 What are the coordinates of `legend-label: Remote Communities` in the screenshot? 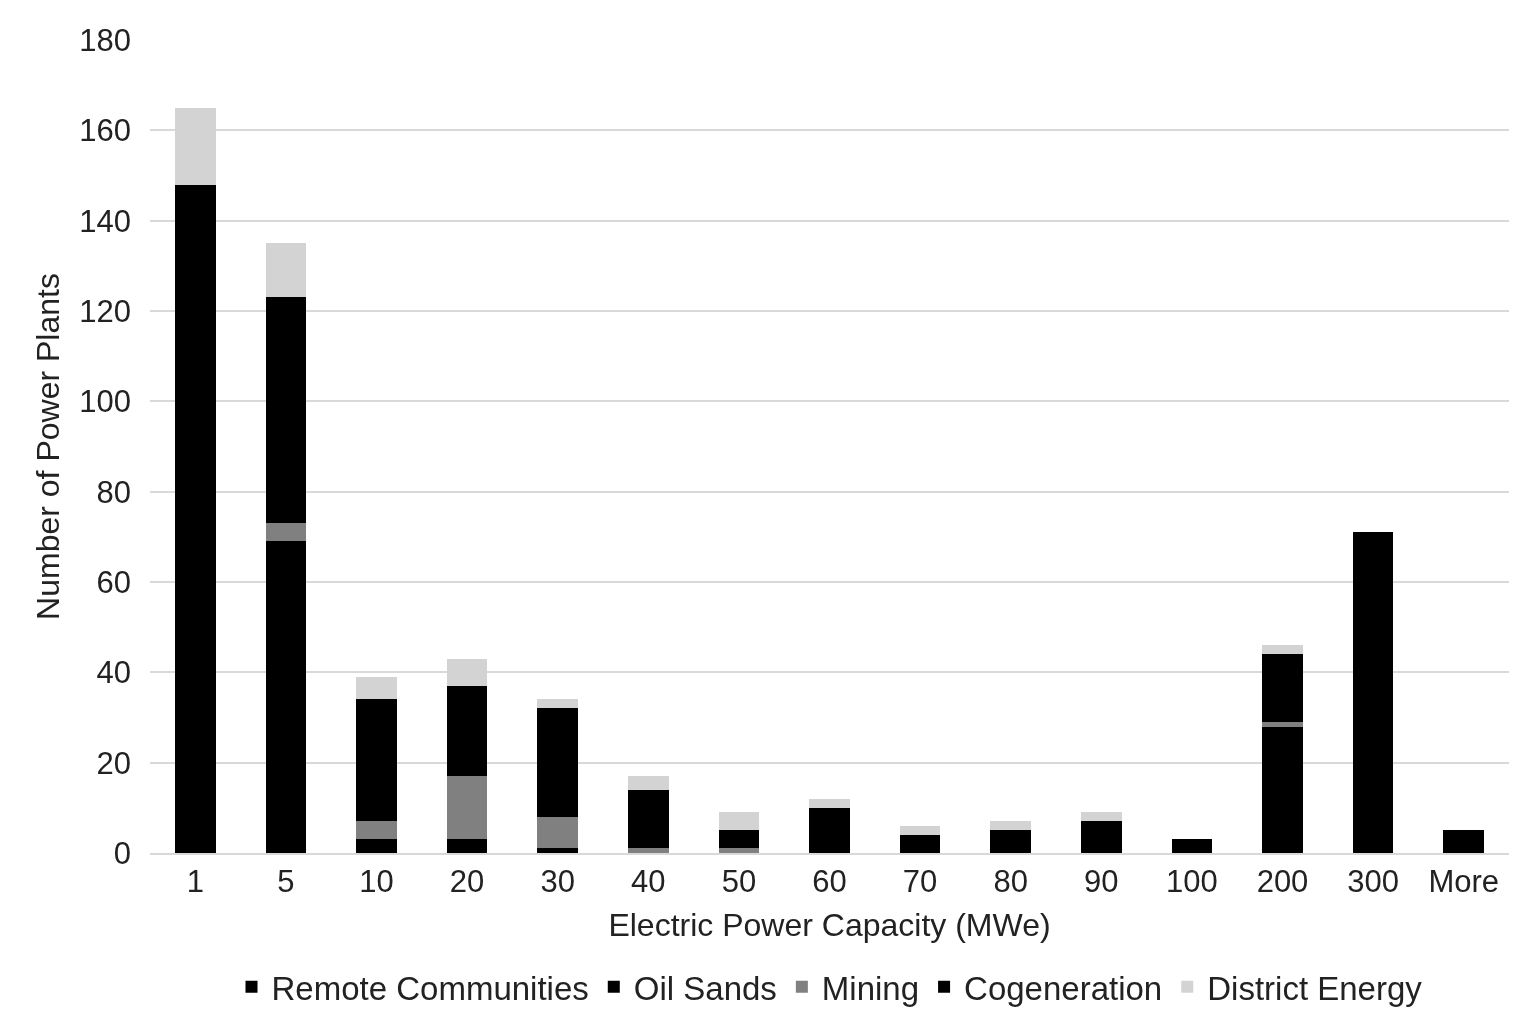 It's located at (430, 988).